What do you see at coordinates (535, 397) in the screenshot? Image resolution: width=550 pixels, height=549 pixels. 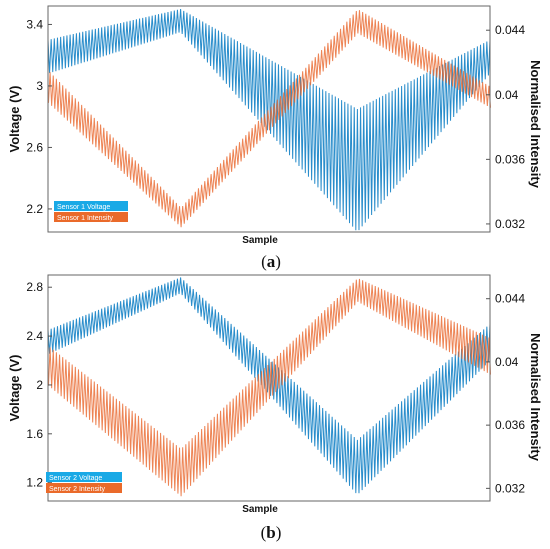 I see `right-axis-label-b: Normalised Intensity` at bounding box center [535, 397].